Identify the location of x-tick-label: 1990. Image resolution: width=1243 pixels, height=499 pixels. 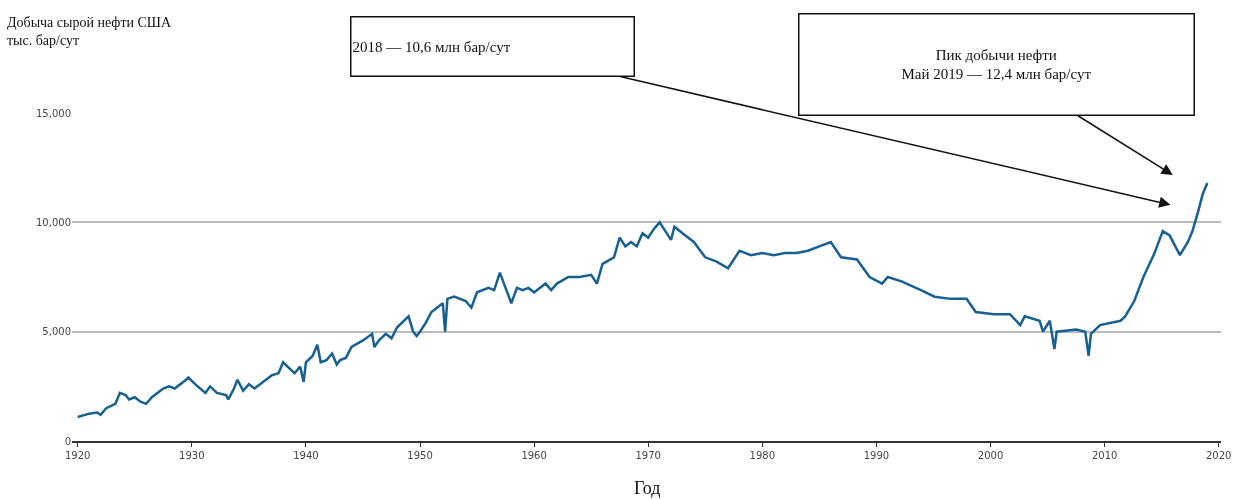
(876, 455).